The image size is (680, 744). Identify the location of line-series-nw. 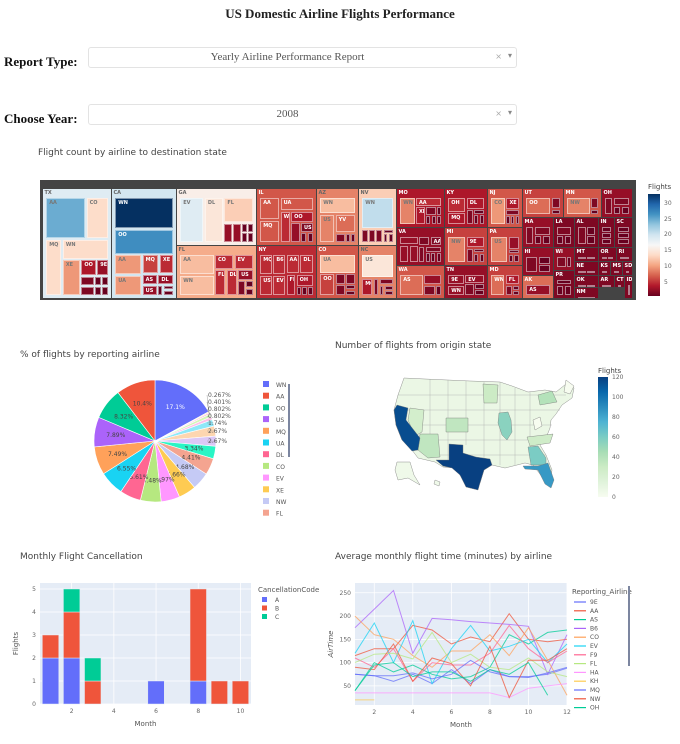
(461, 671).